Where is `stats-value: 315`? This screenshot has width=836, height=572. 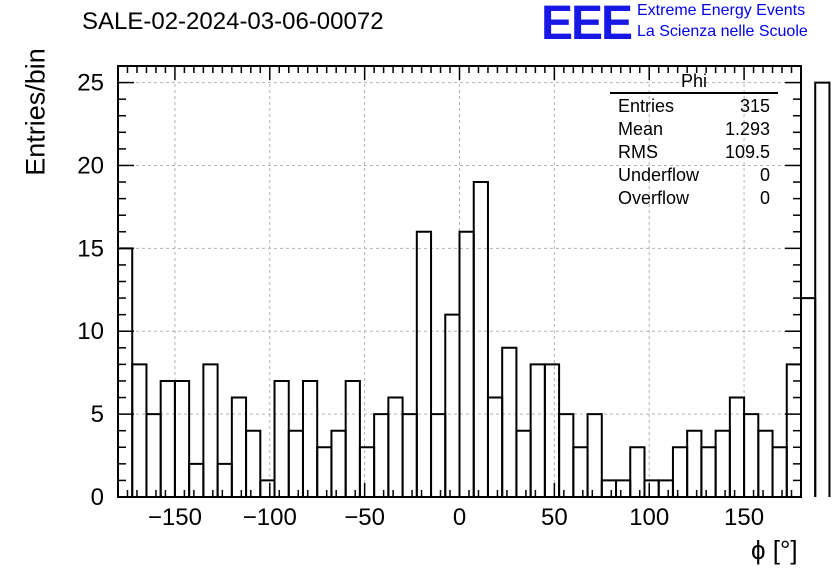 stats-value: 315 is located at coordinates (754, 106).